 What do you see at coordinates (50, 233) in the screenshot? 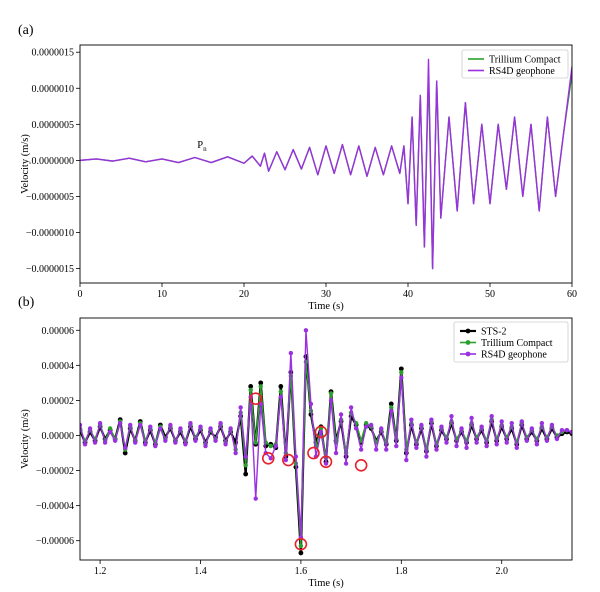
I see `y-tick-label: −0.0000010` at bounding box center [50, 233].